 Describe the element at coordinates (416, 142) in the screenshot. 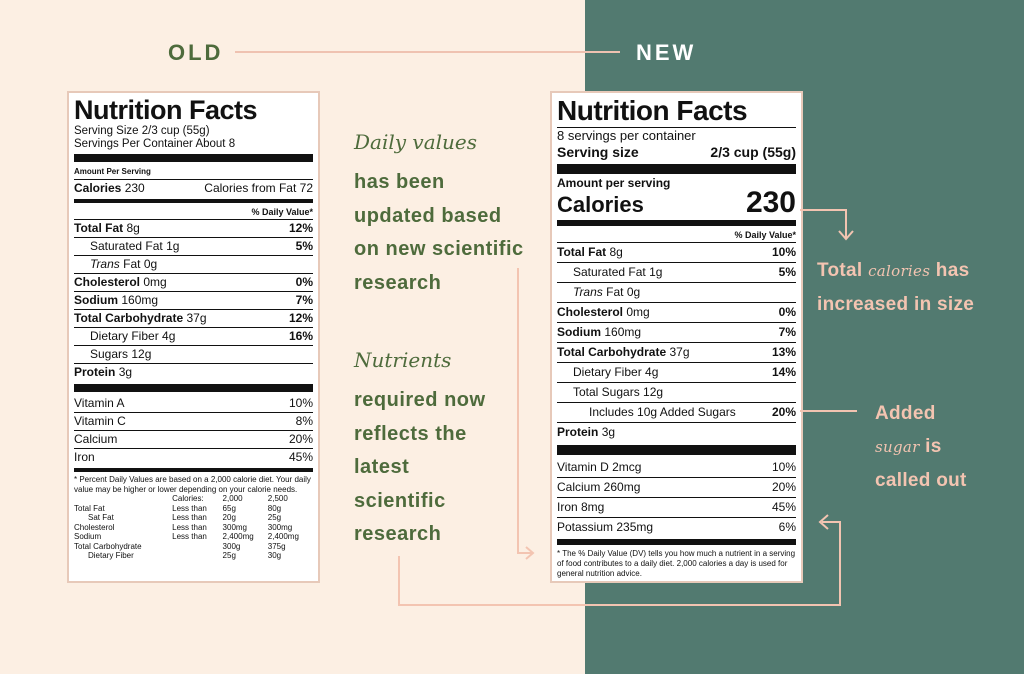

I see `daily-values-script: Daily values` at that location.